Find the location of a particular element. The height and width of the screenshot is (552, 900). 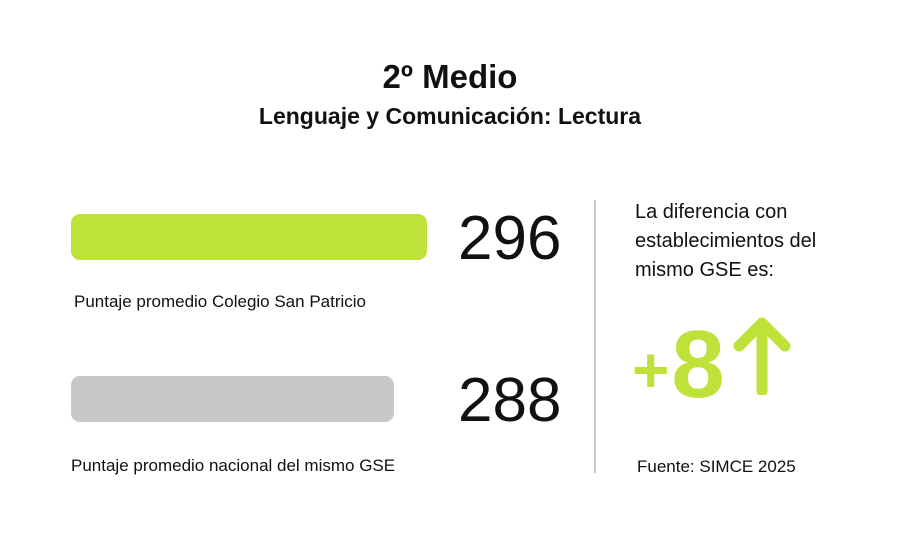

difference-number: 8 is located at coordinates (698, 365).